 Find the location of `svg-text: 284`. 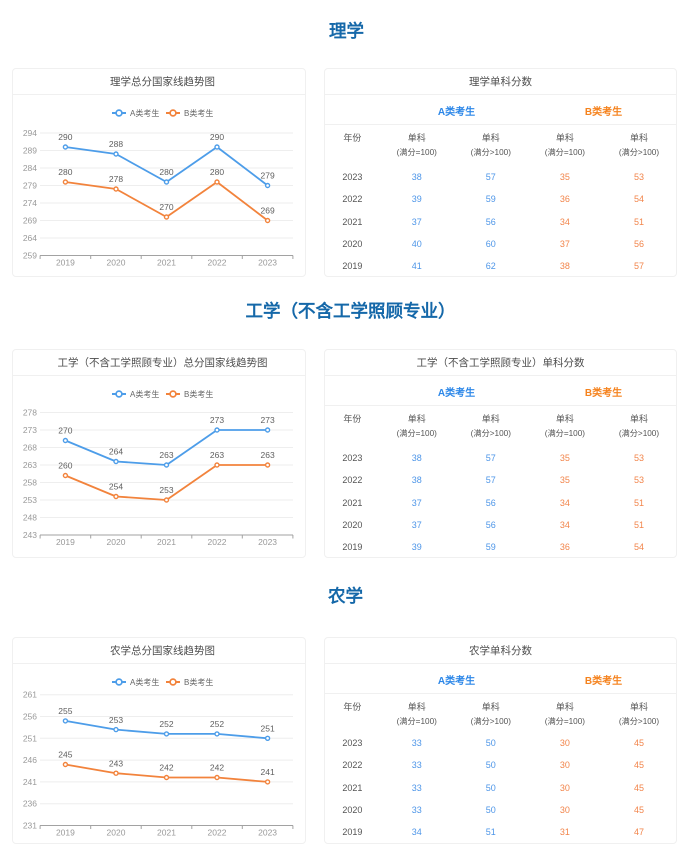

svg-text: 284 is located at coordinates (30, 168).